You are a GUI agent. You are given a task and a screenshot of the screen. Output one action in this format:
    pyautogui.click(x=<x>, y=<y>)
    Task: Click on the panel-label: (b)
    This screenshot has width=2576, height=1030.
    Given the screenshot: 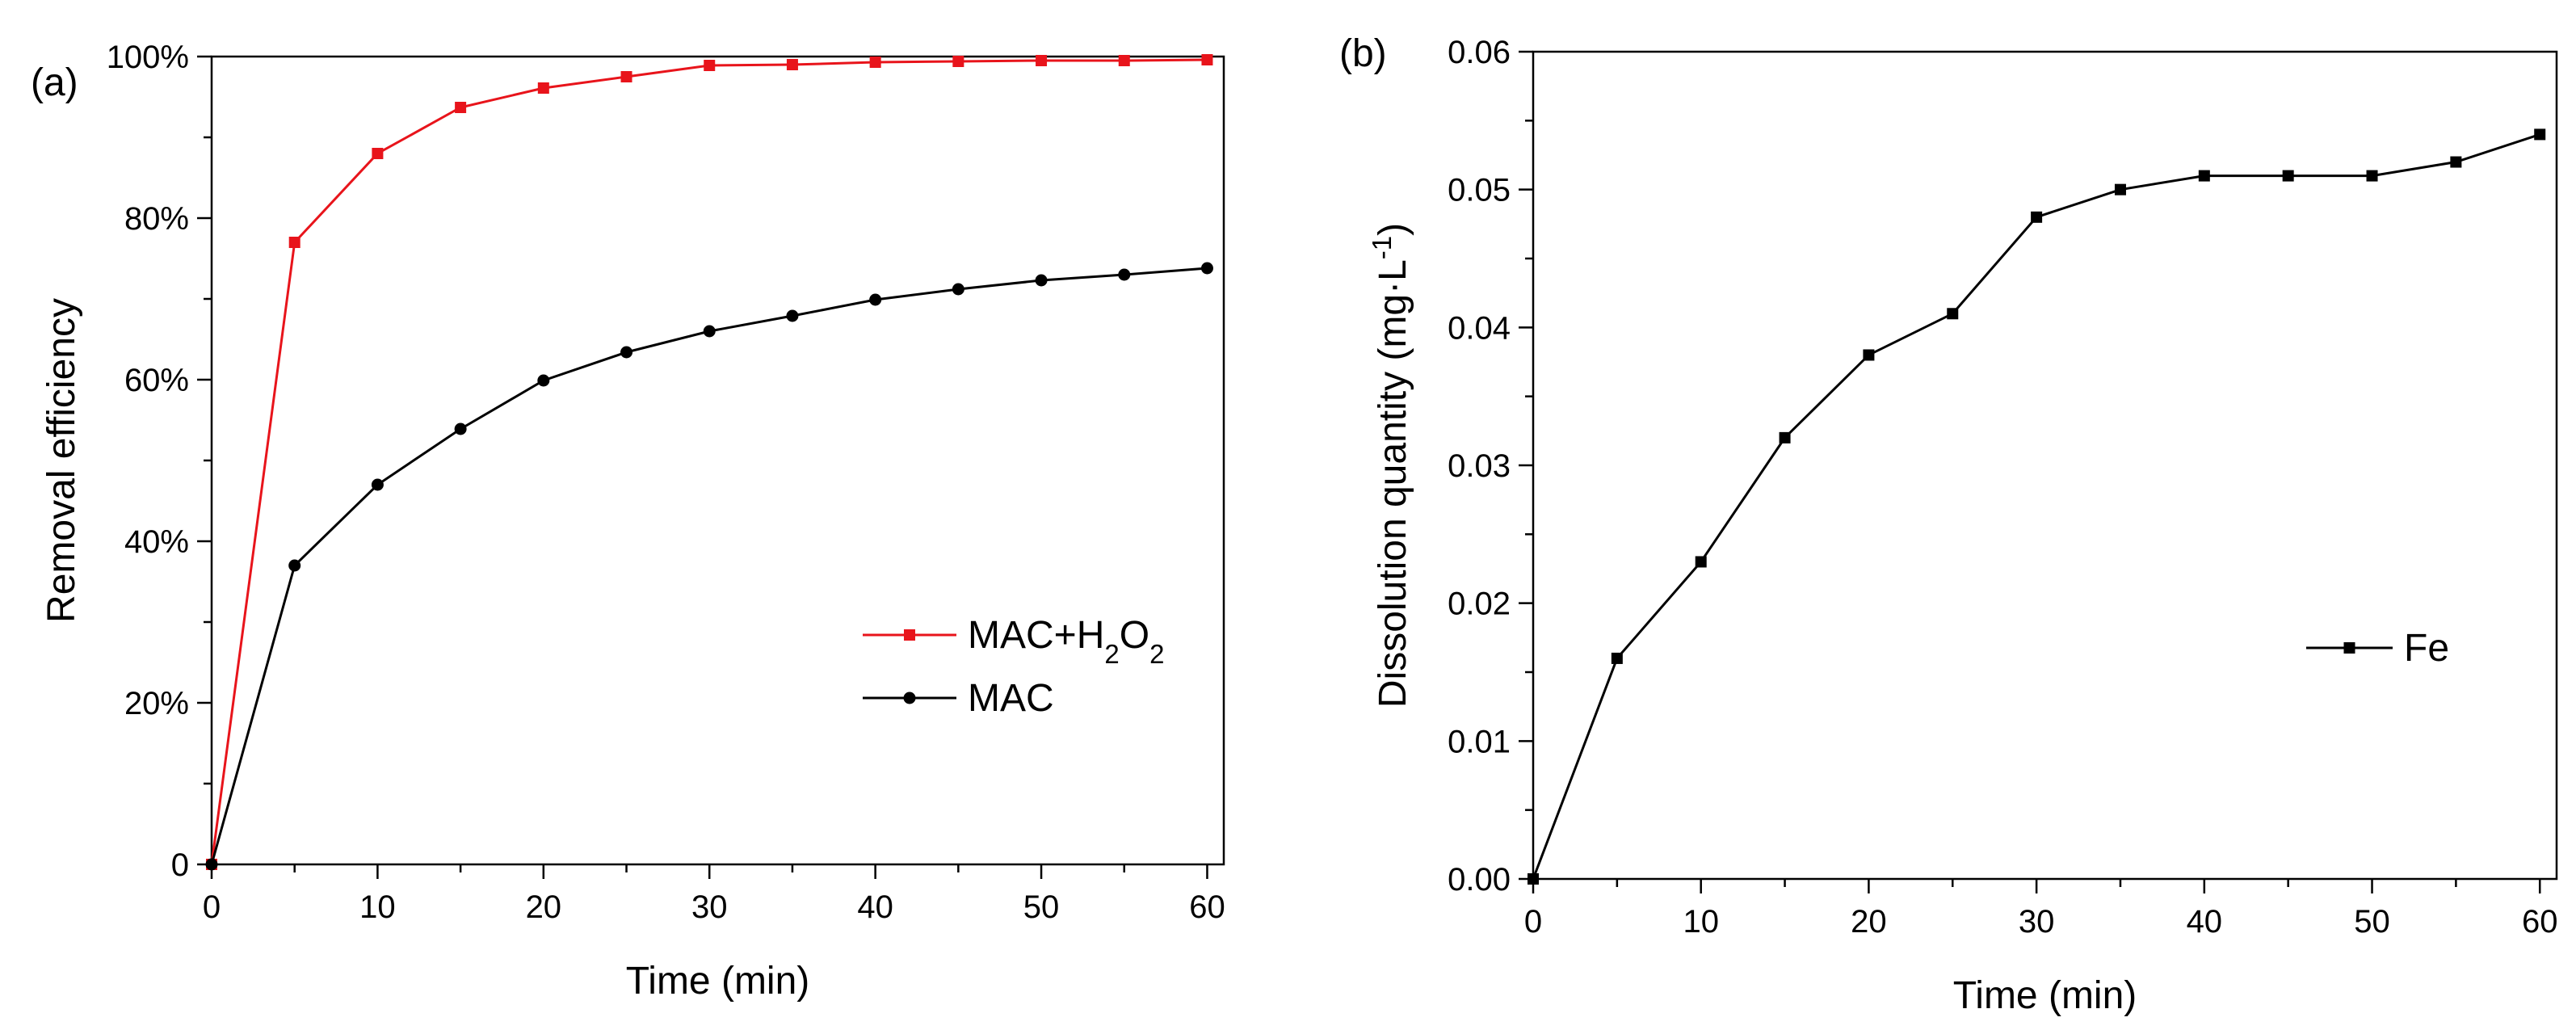 What is the action you would take?
    pyautogui.click(x=1363, y=53)
    